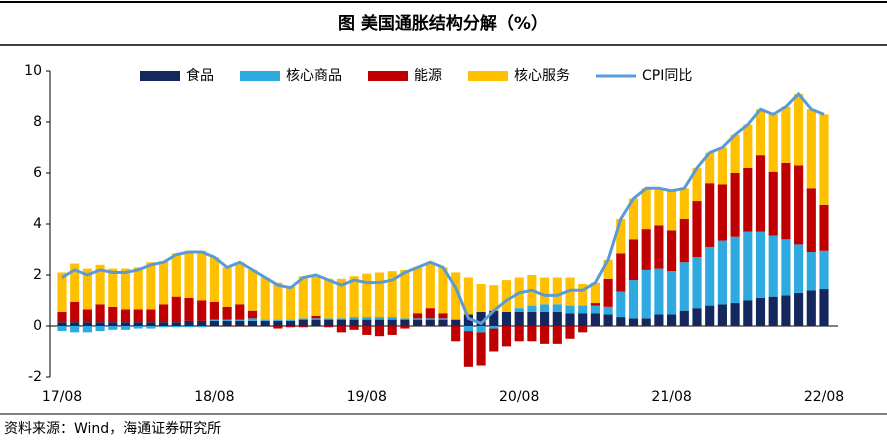 This screenshot has height=446, width=887. I want to click on y-tick-label: 4, so click(37, 224).